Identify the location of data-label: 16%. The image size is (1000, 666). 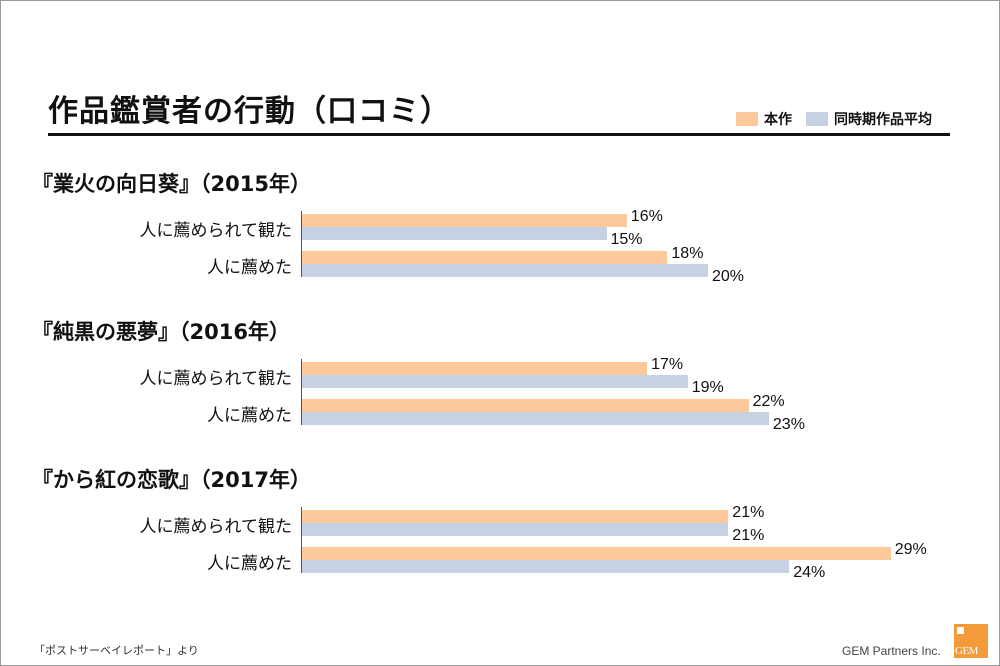
(646, 216).